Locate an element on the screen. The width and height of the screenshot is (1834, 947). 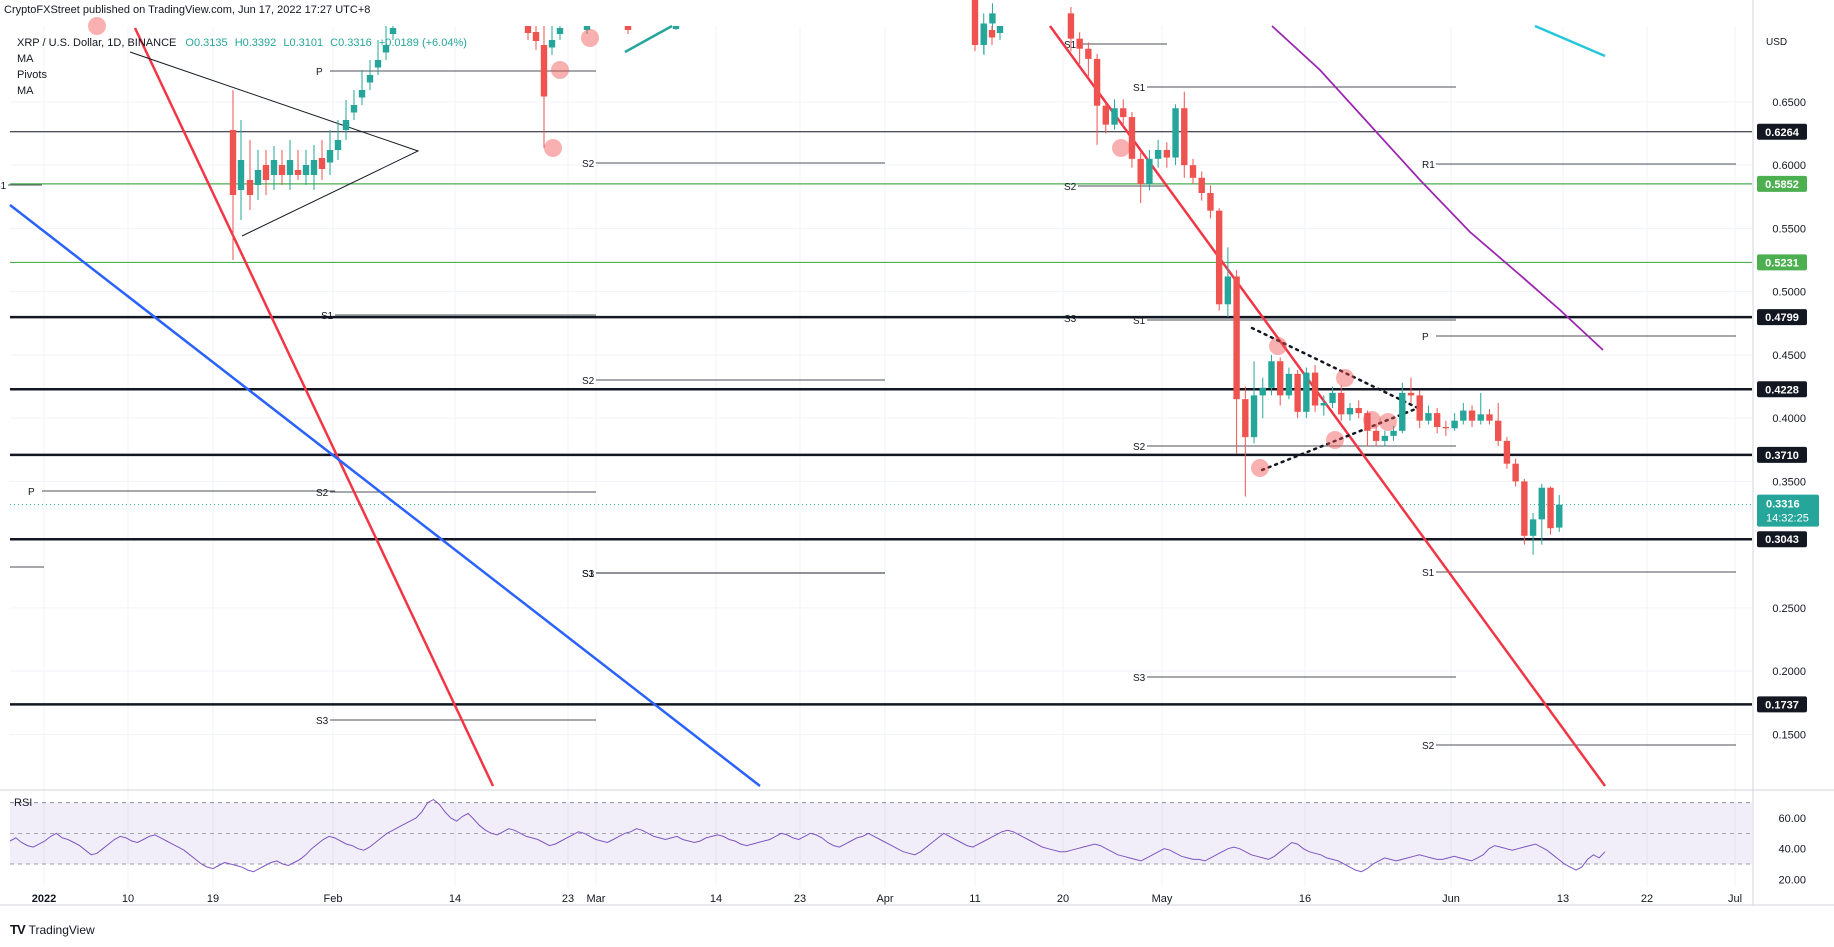
tradingview-logo: TV TradingView is located at coordinates (52, 929).